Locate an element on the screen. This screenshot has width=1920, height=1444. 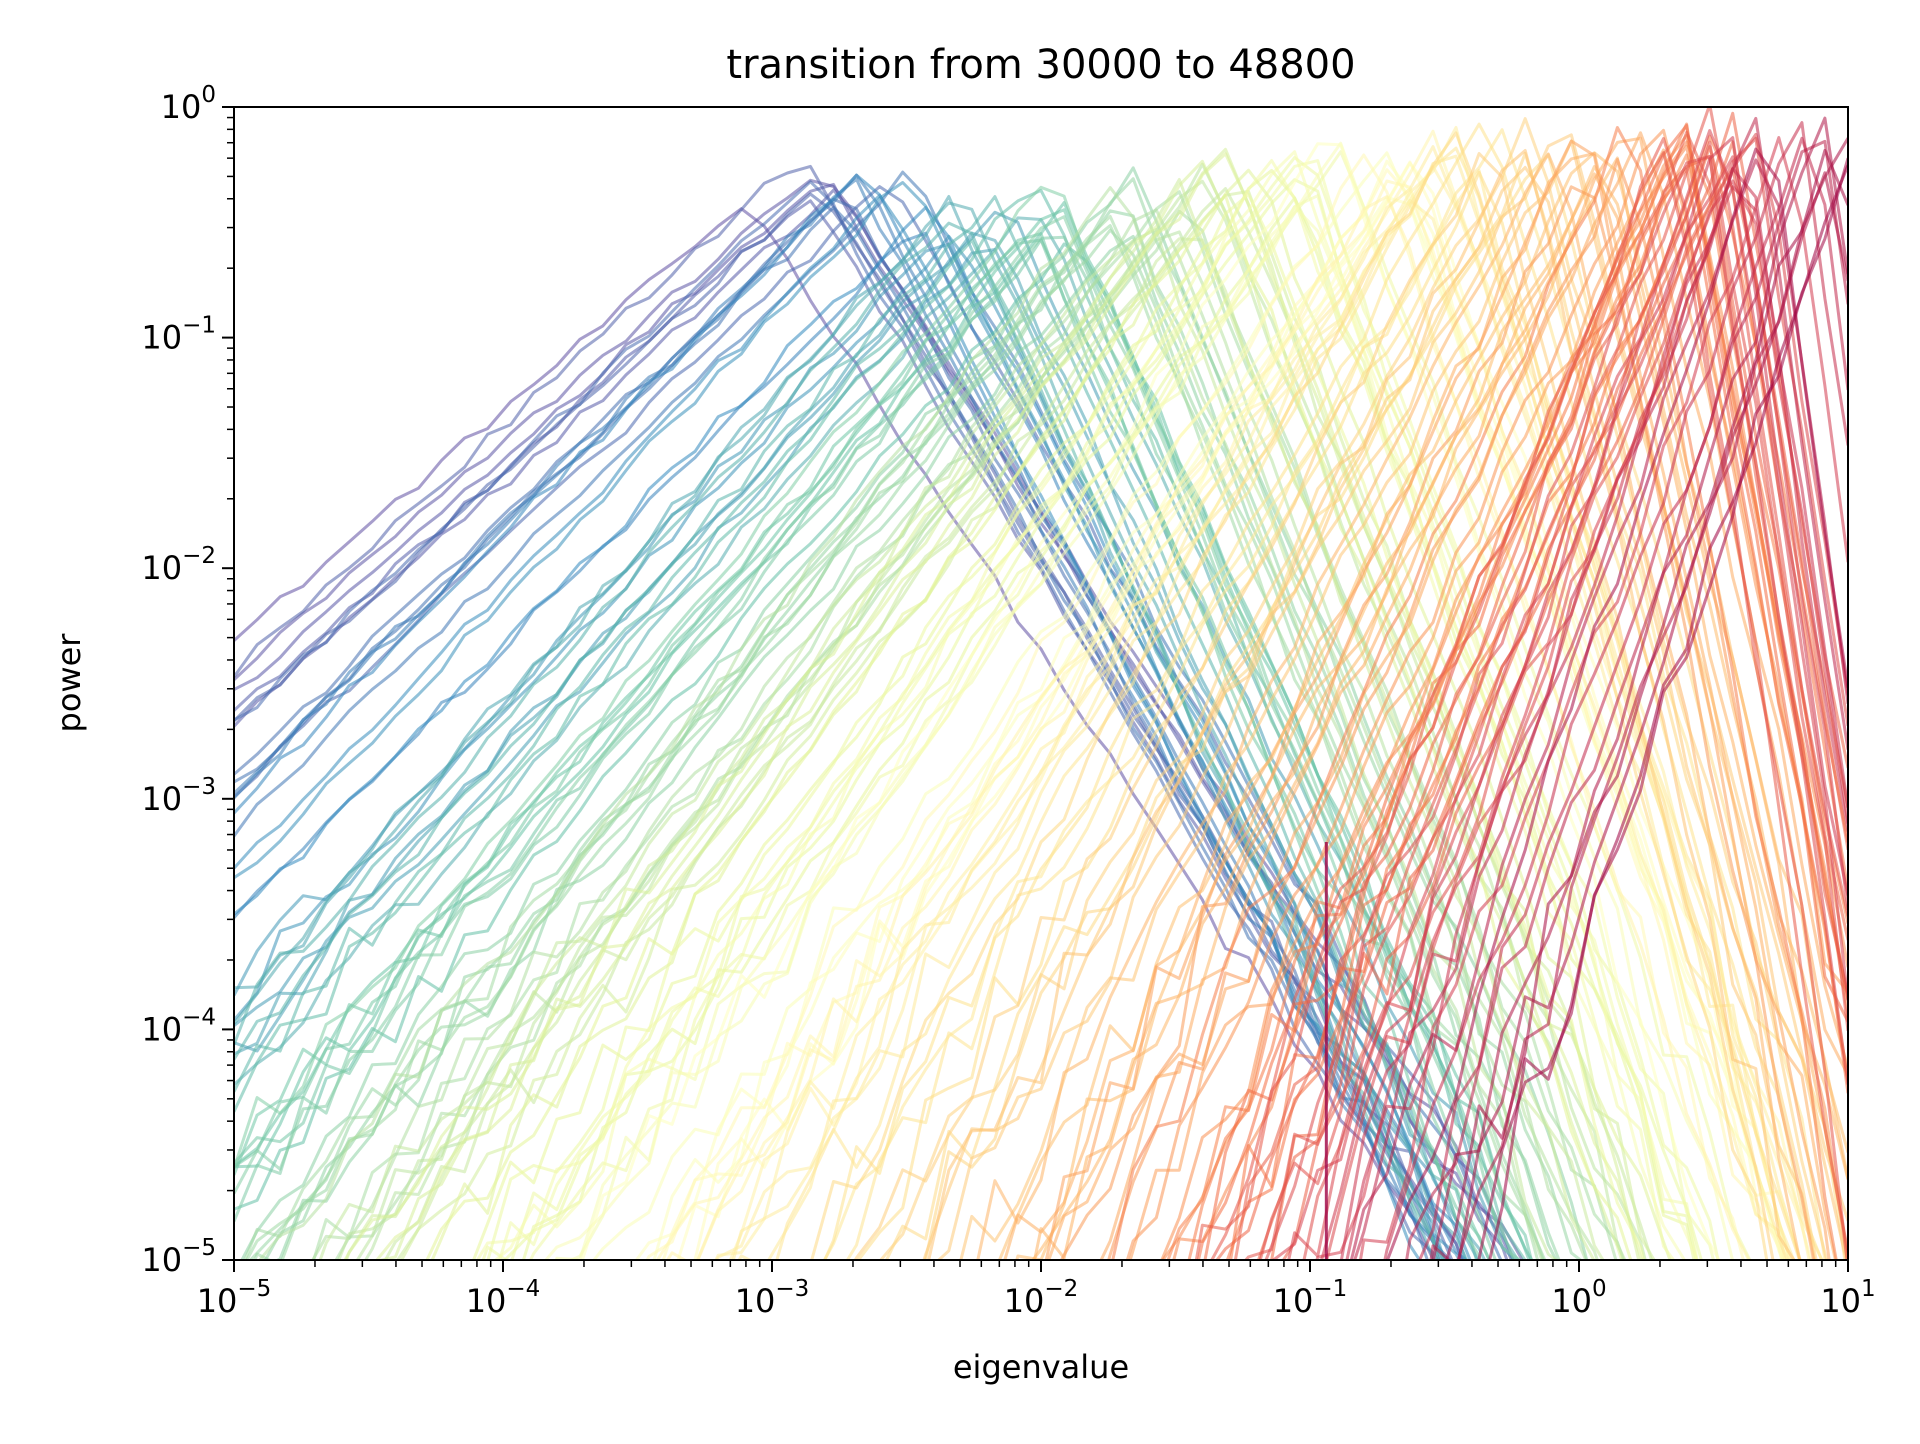
y-tick-label: 10⁻⁵ is located at coordinates (178, 1257).